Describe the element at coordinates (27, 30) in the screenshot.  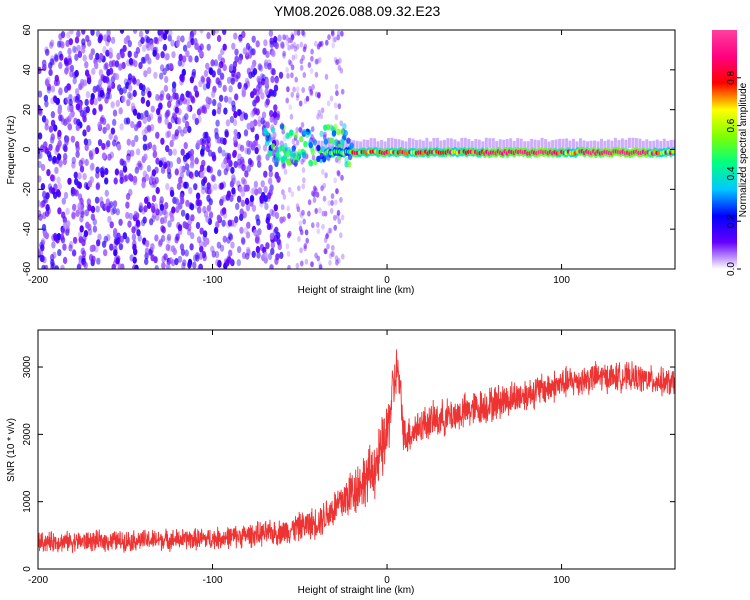
I see `spectrogram-y-tick-label: 60` at that location.